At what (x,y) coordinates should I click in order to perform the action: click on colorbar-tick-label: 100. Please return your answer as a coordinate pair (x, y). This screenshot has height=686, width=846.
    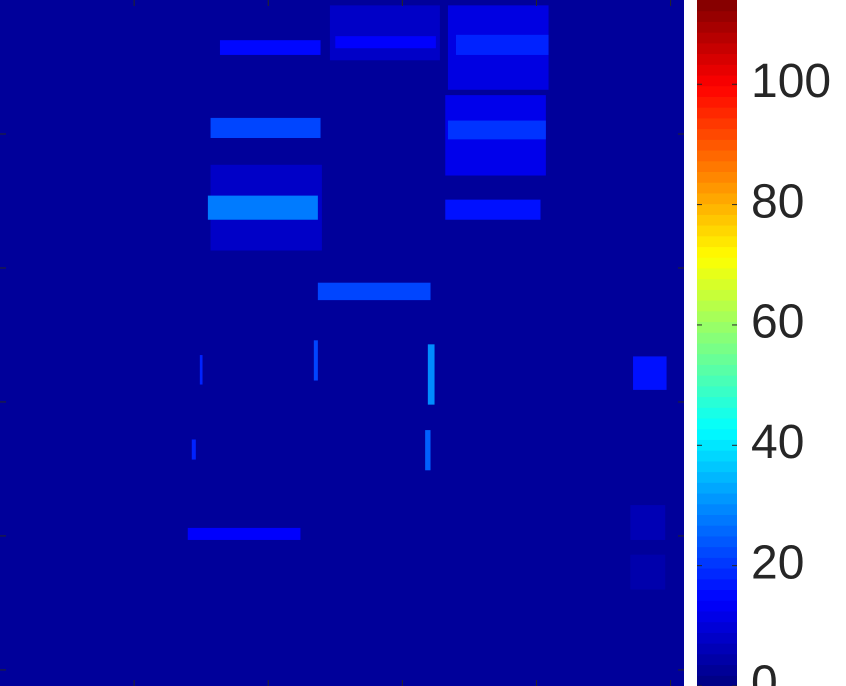
    Looking at the image, I should click on (791, 81).